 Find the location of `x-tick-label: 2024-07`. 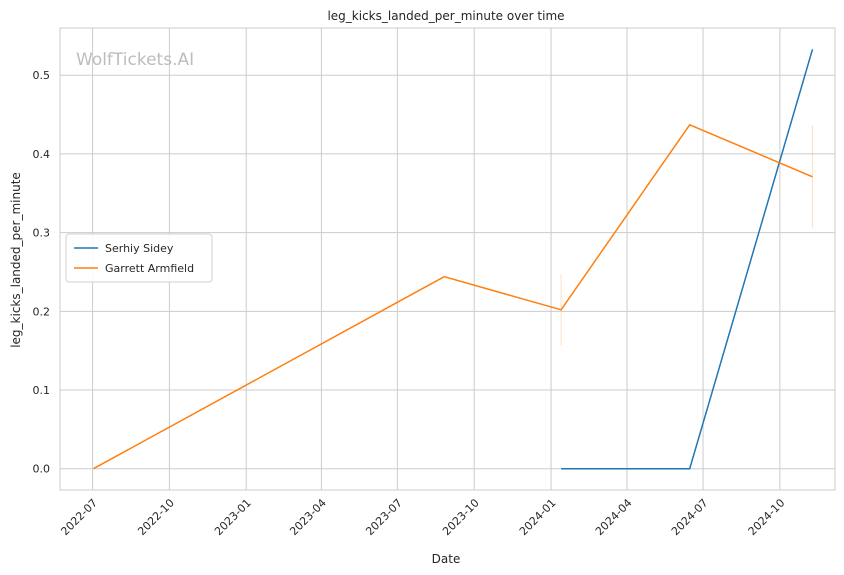

x-tick-label: 2024-07 is located at coordinates (690, 517).